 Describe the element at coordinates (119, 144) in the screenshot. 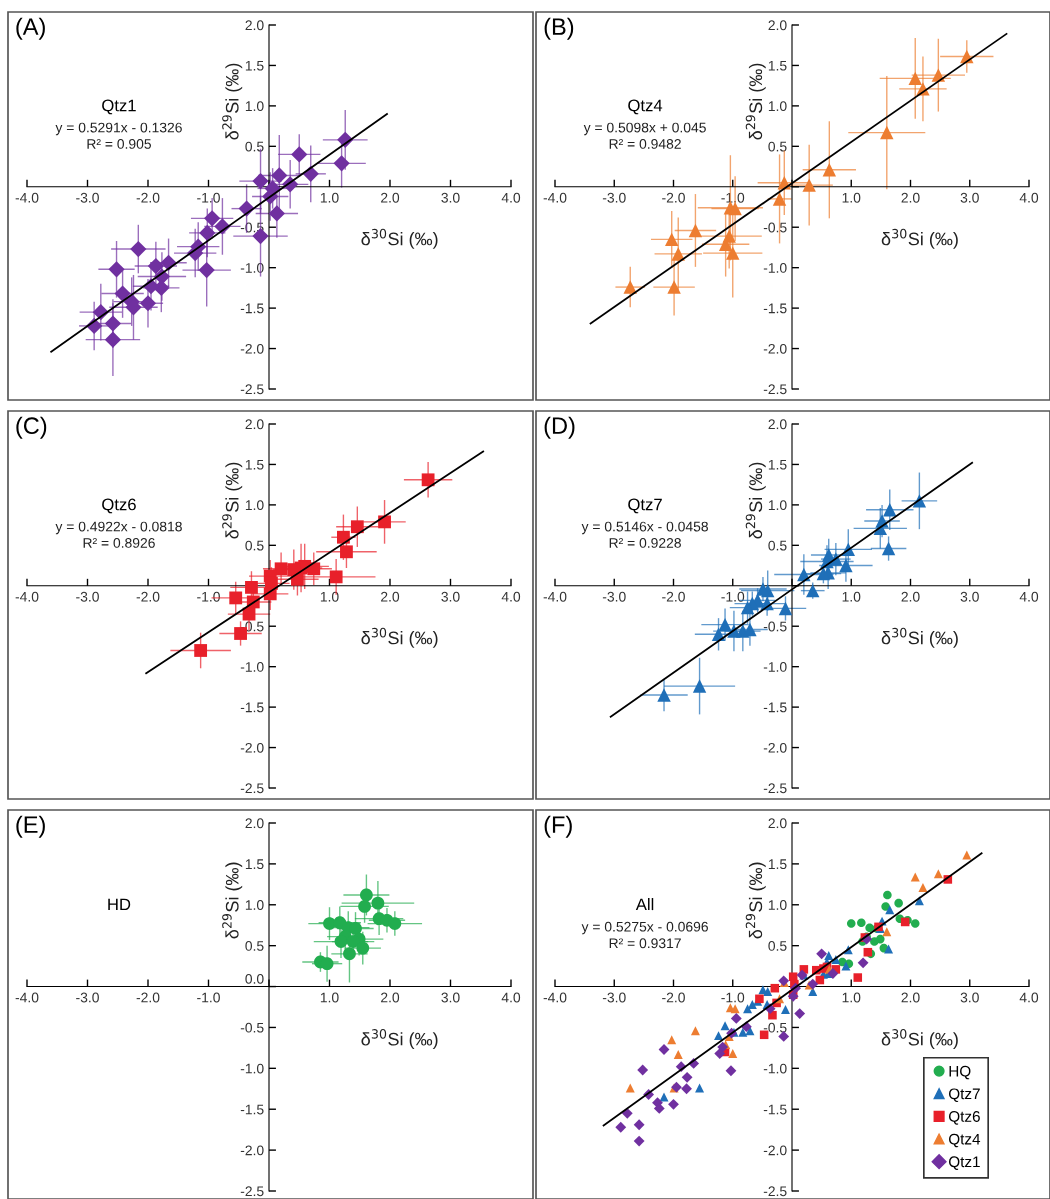

I see `annotation: R² = 0.905` at that location.